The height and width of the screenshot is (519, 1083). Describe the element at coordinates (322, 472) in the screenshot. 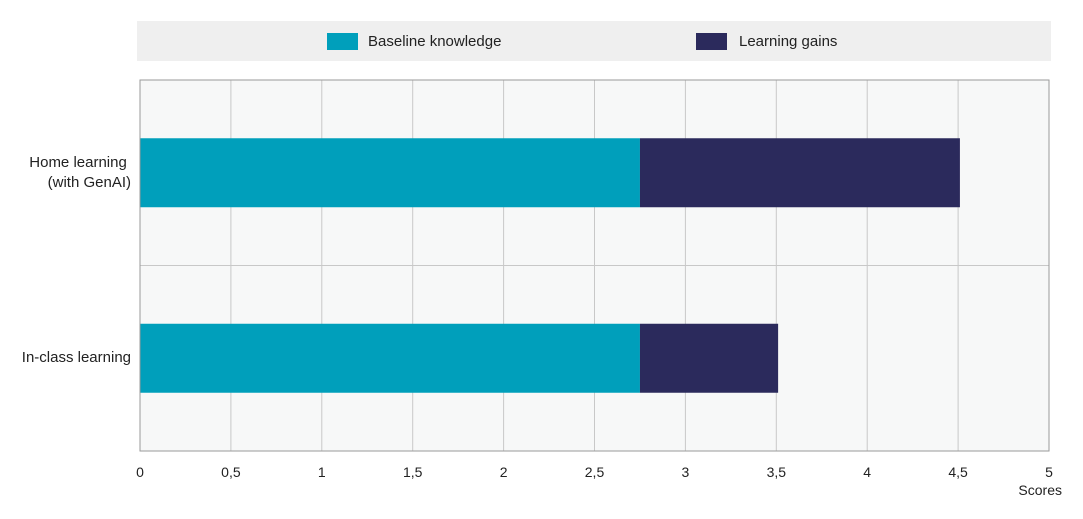

I see `x-tick-label: 1` at that location.